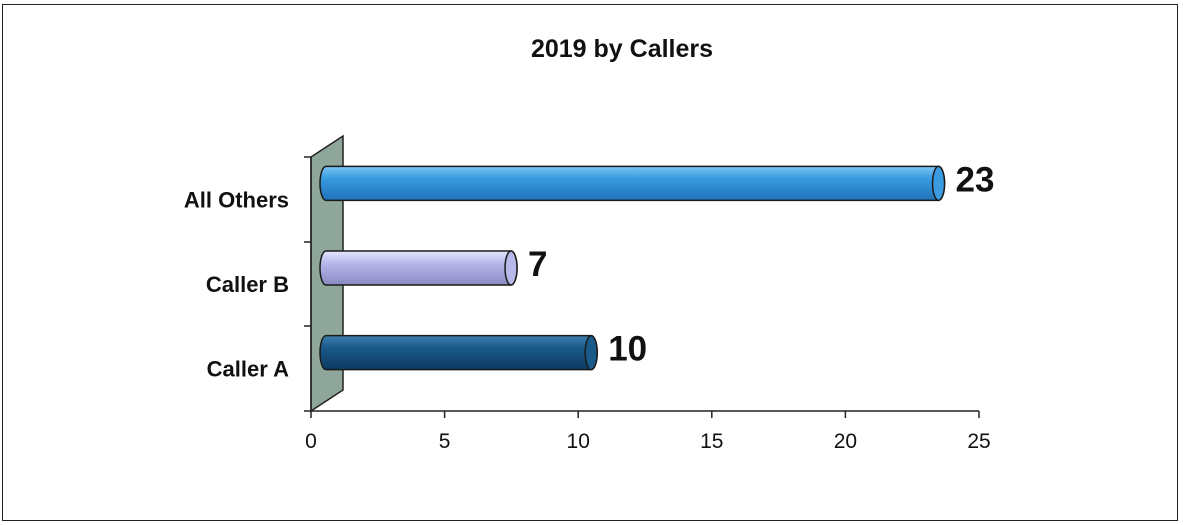 The width and height of the screenshot is (1183, 525). What do you see at coordinates (627, 349) in the screenshot?
I see `data-label: 10` at bounding box center [627, 349].